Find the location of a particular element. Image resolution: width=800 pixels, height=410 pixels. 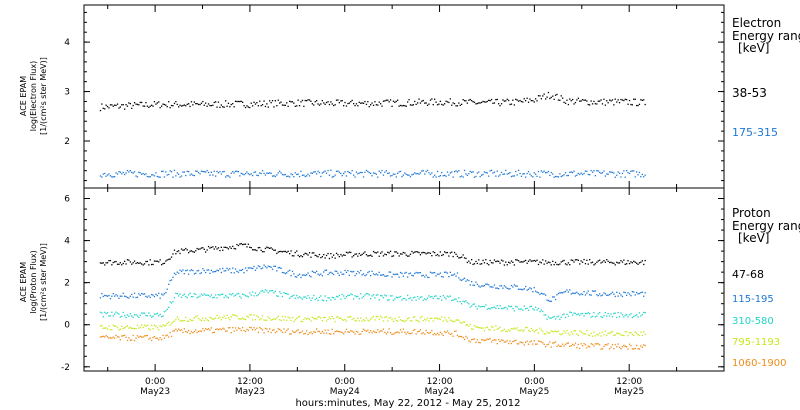

x-tick-time: 0:00 is located at coordinates (345, 382).